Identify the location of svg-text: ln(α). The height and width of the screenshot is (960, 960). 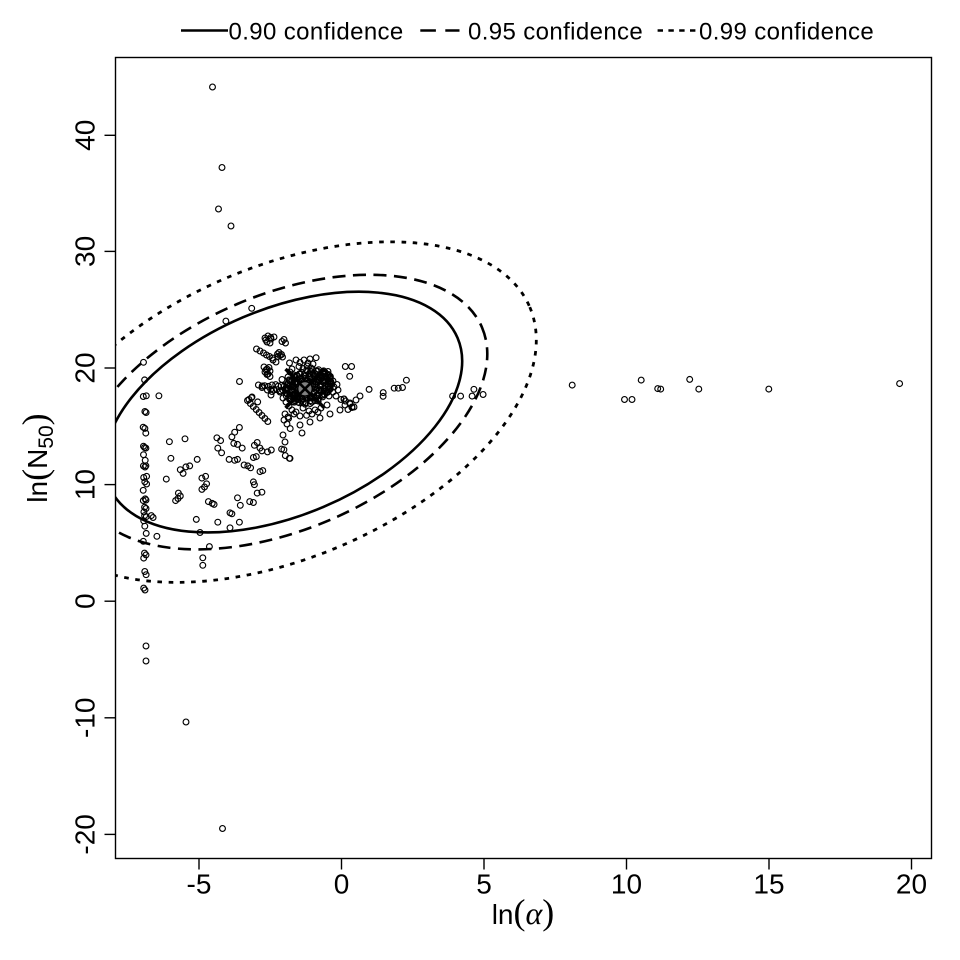
(523, 912).